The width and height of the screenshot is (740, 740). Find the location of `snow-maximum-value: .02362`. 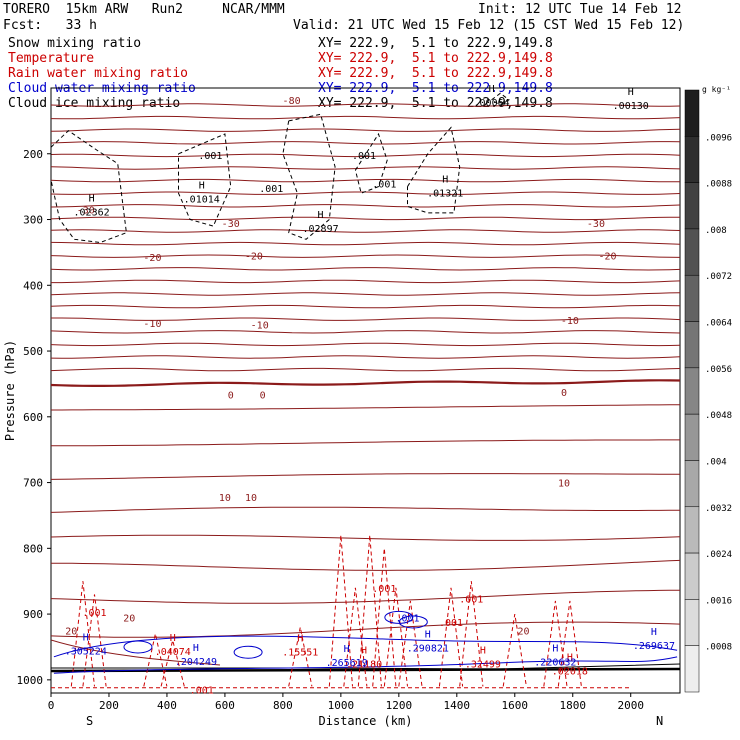

snow-maximum-value: .02362 is located at coordinates (92, 213).